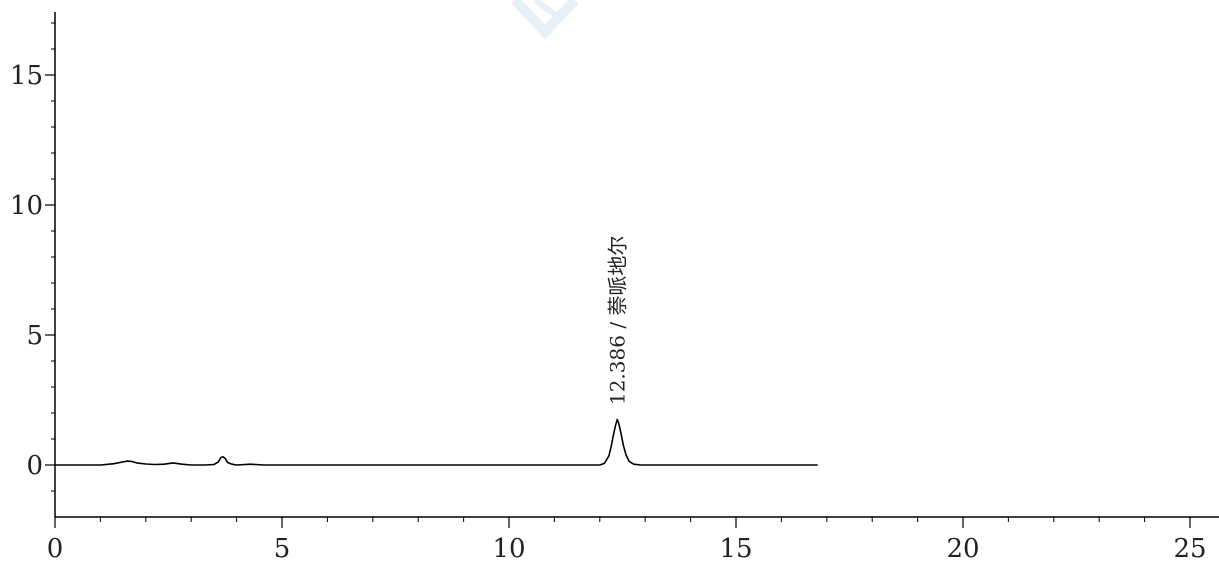 The width and height of the screenshot is (1219, 568). What do you see at coordinates (962, 549) in the screenshot?
I see `x-tick-label: 20` at bounding box center [962, 549].